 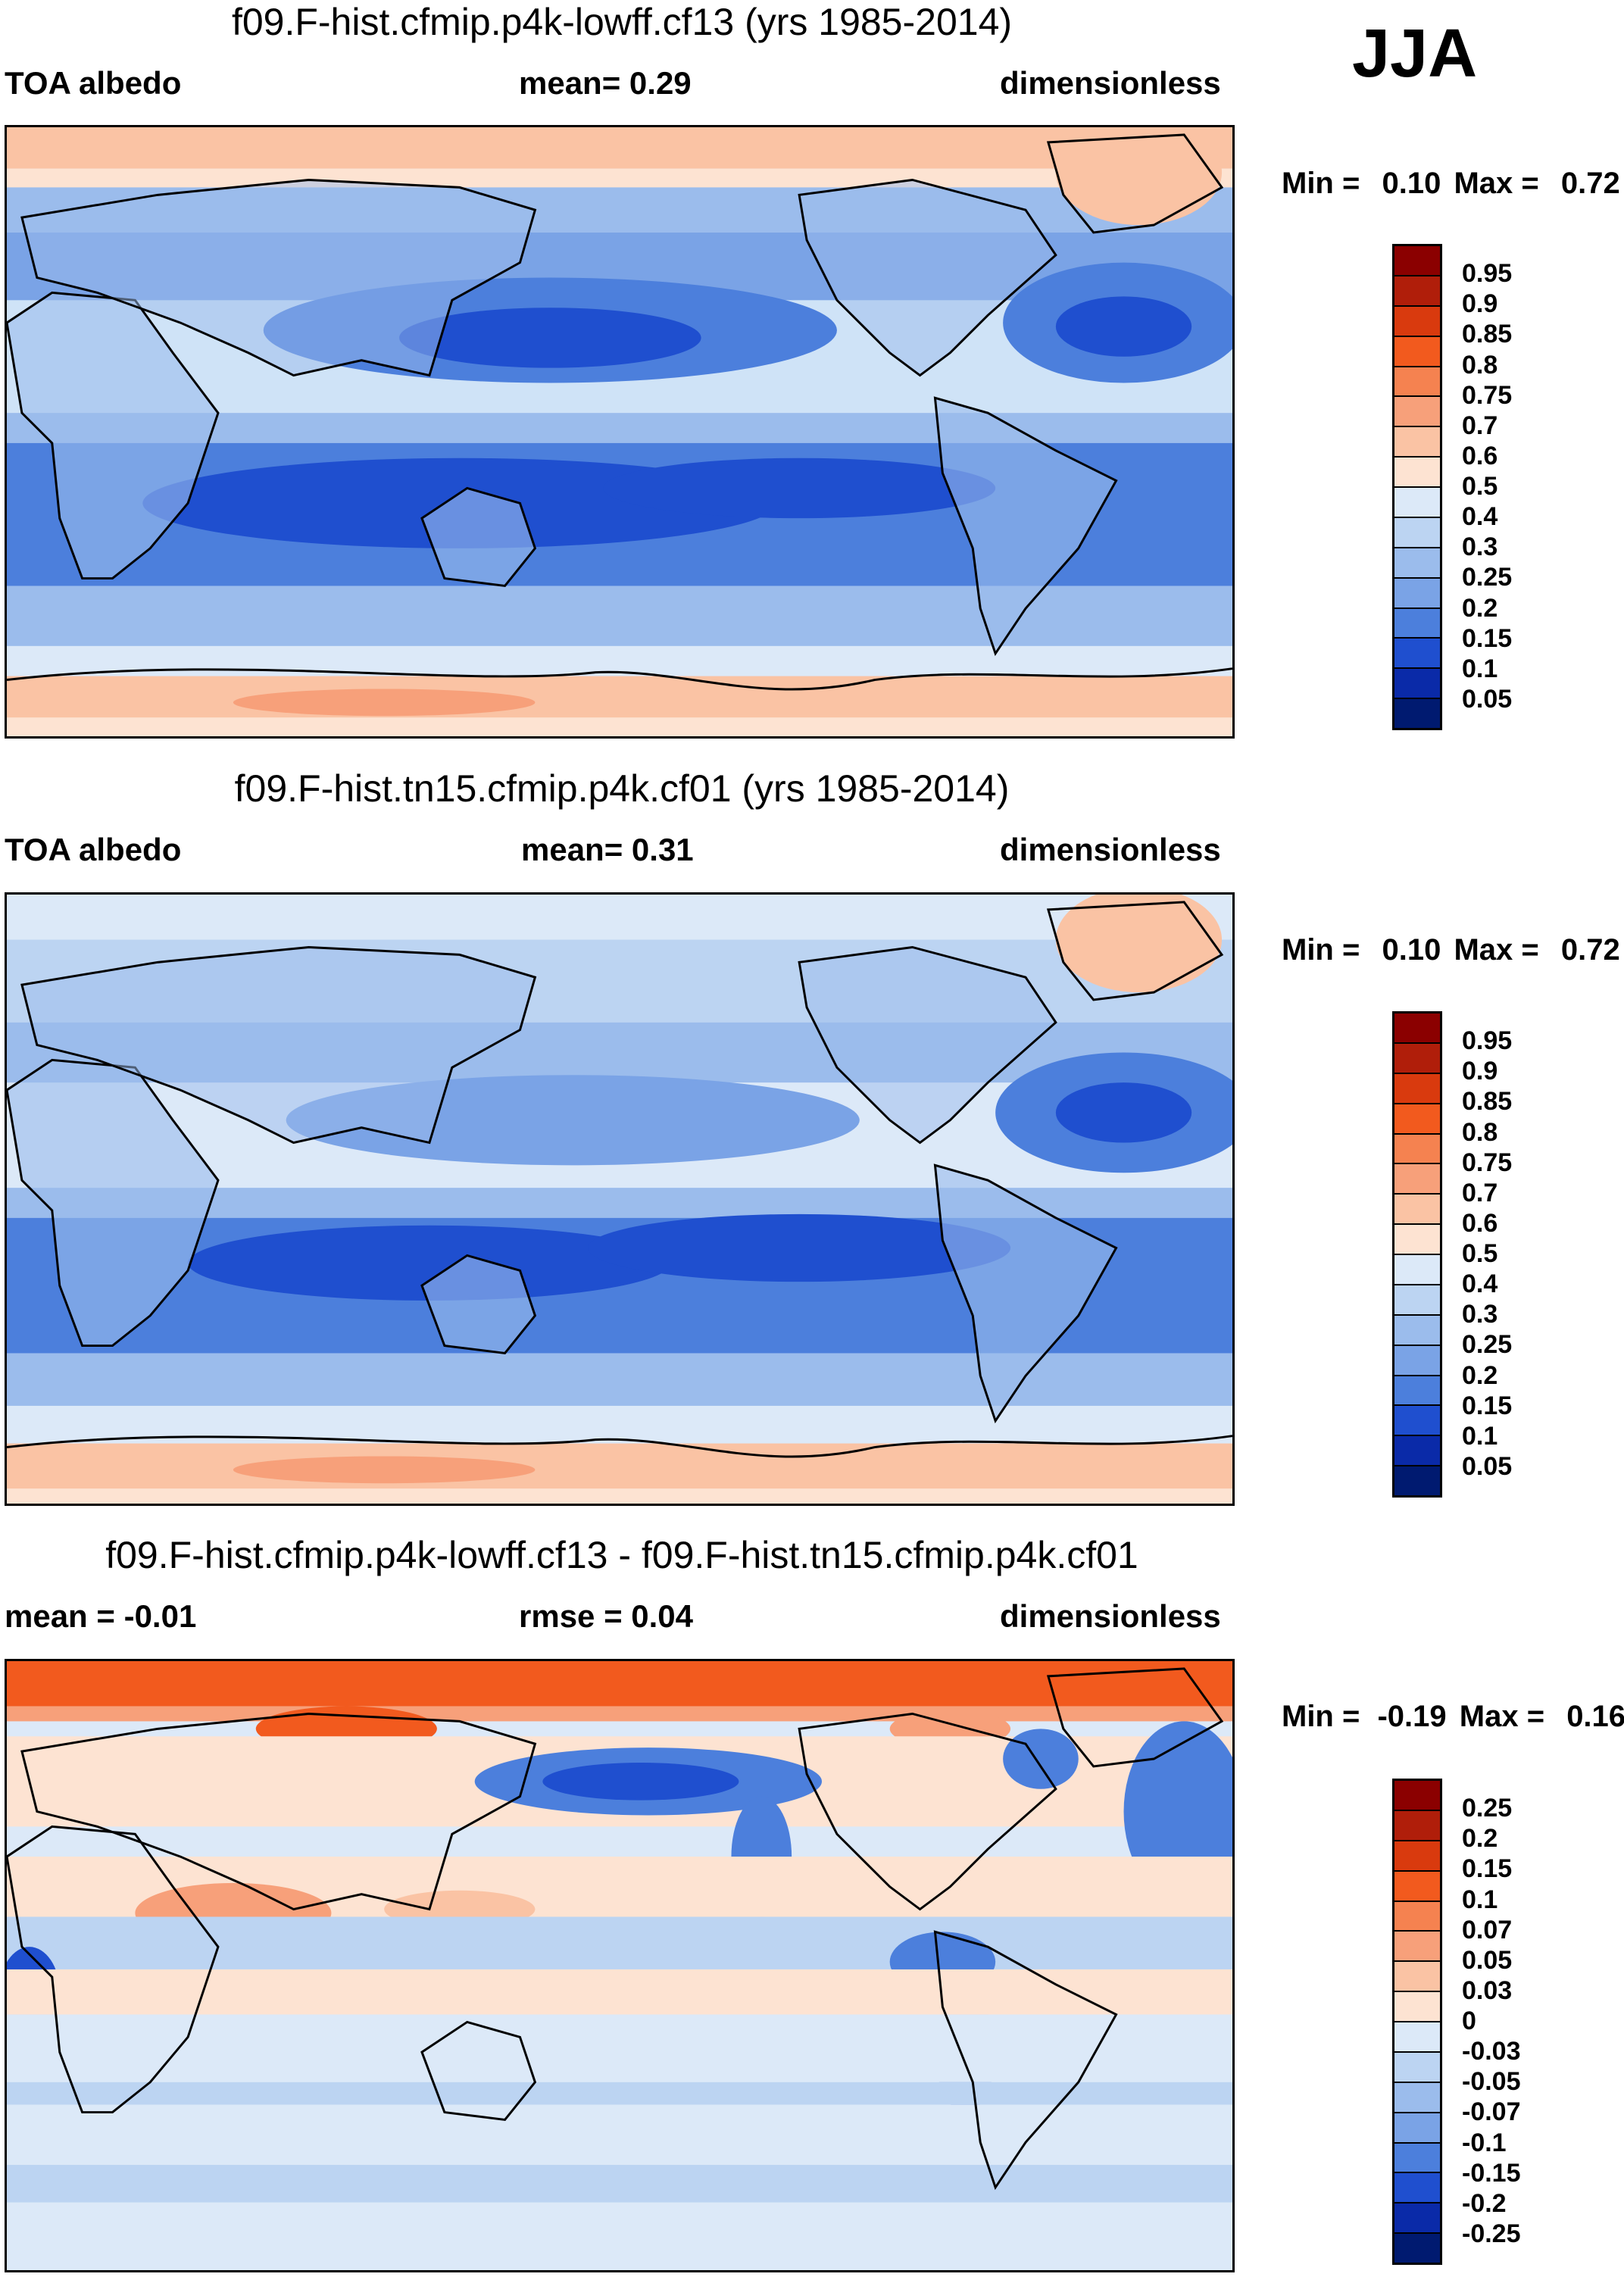 I want to click on colorbar-tick-label: 0.7, so click(x=1480, y=1192).